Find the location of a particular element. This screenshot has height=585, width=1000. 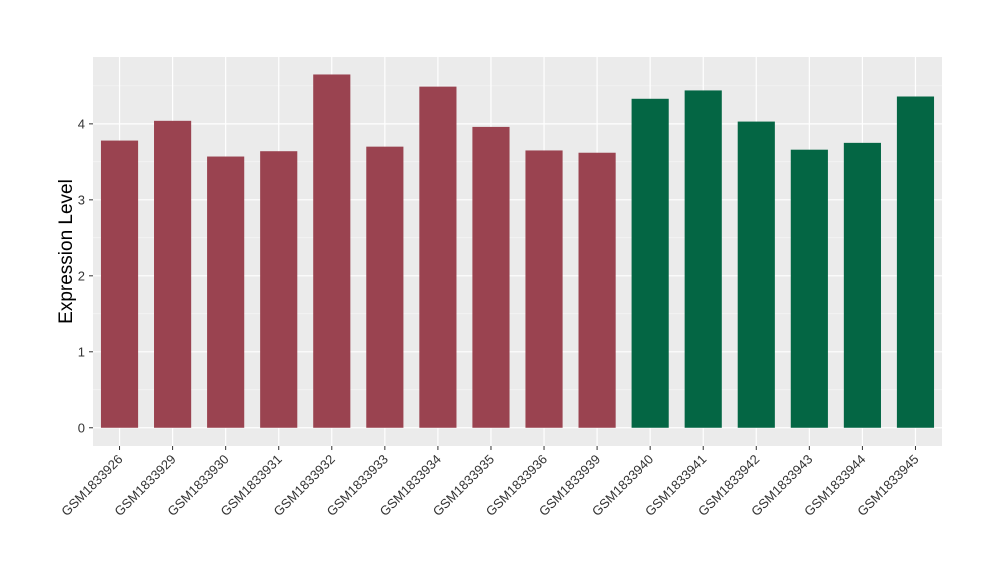

y-tick-label: 3 is located at coordinates (81, 199).